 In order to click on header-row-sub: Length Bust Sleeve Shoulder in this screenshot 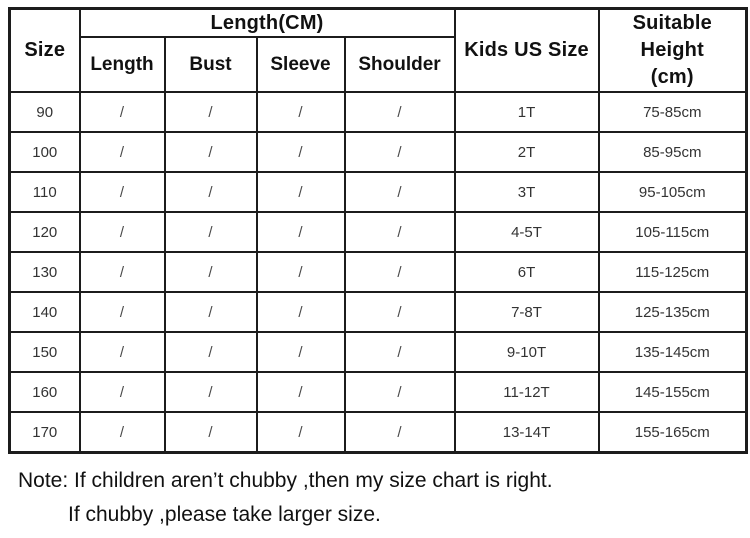, I will do `click(378, 64)`.